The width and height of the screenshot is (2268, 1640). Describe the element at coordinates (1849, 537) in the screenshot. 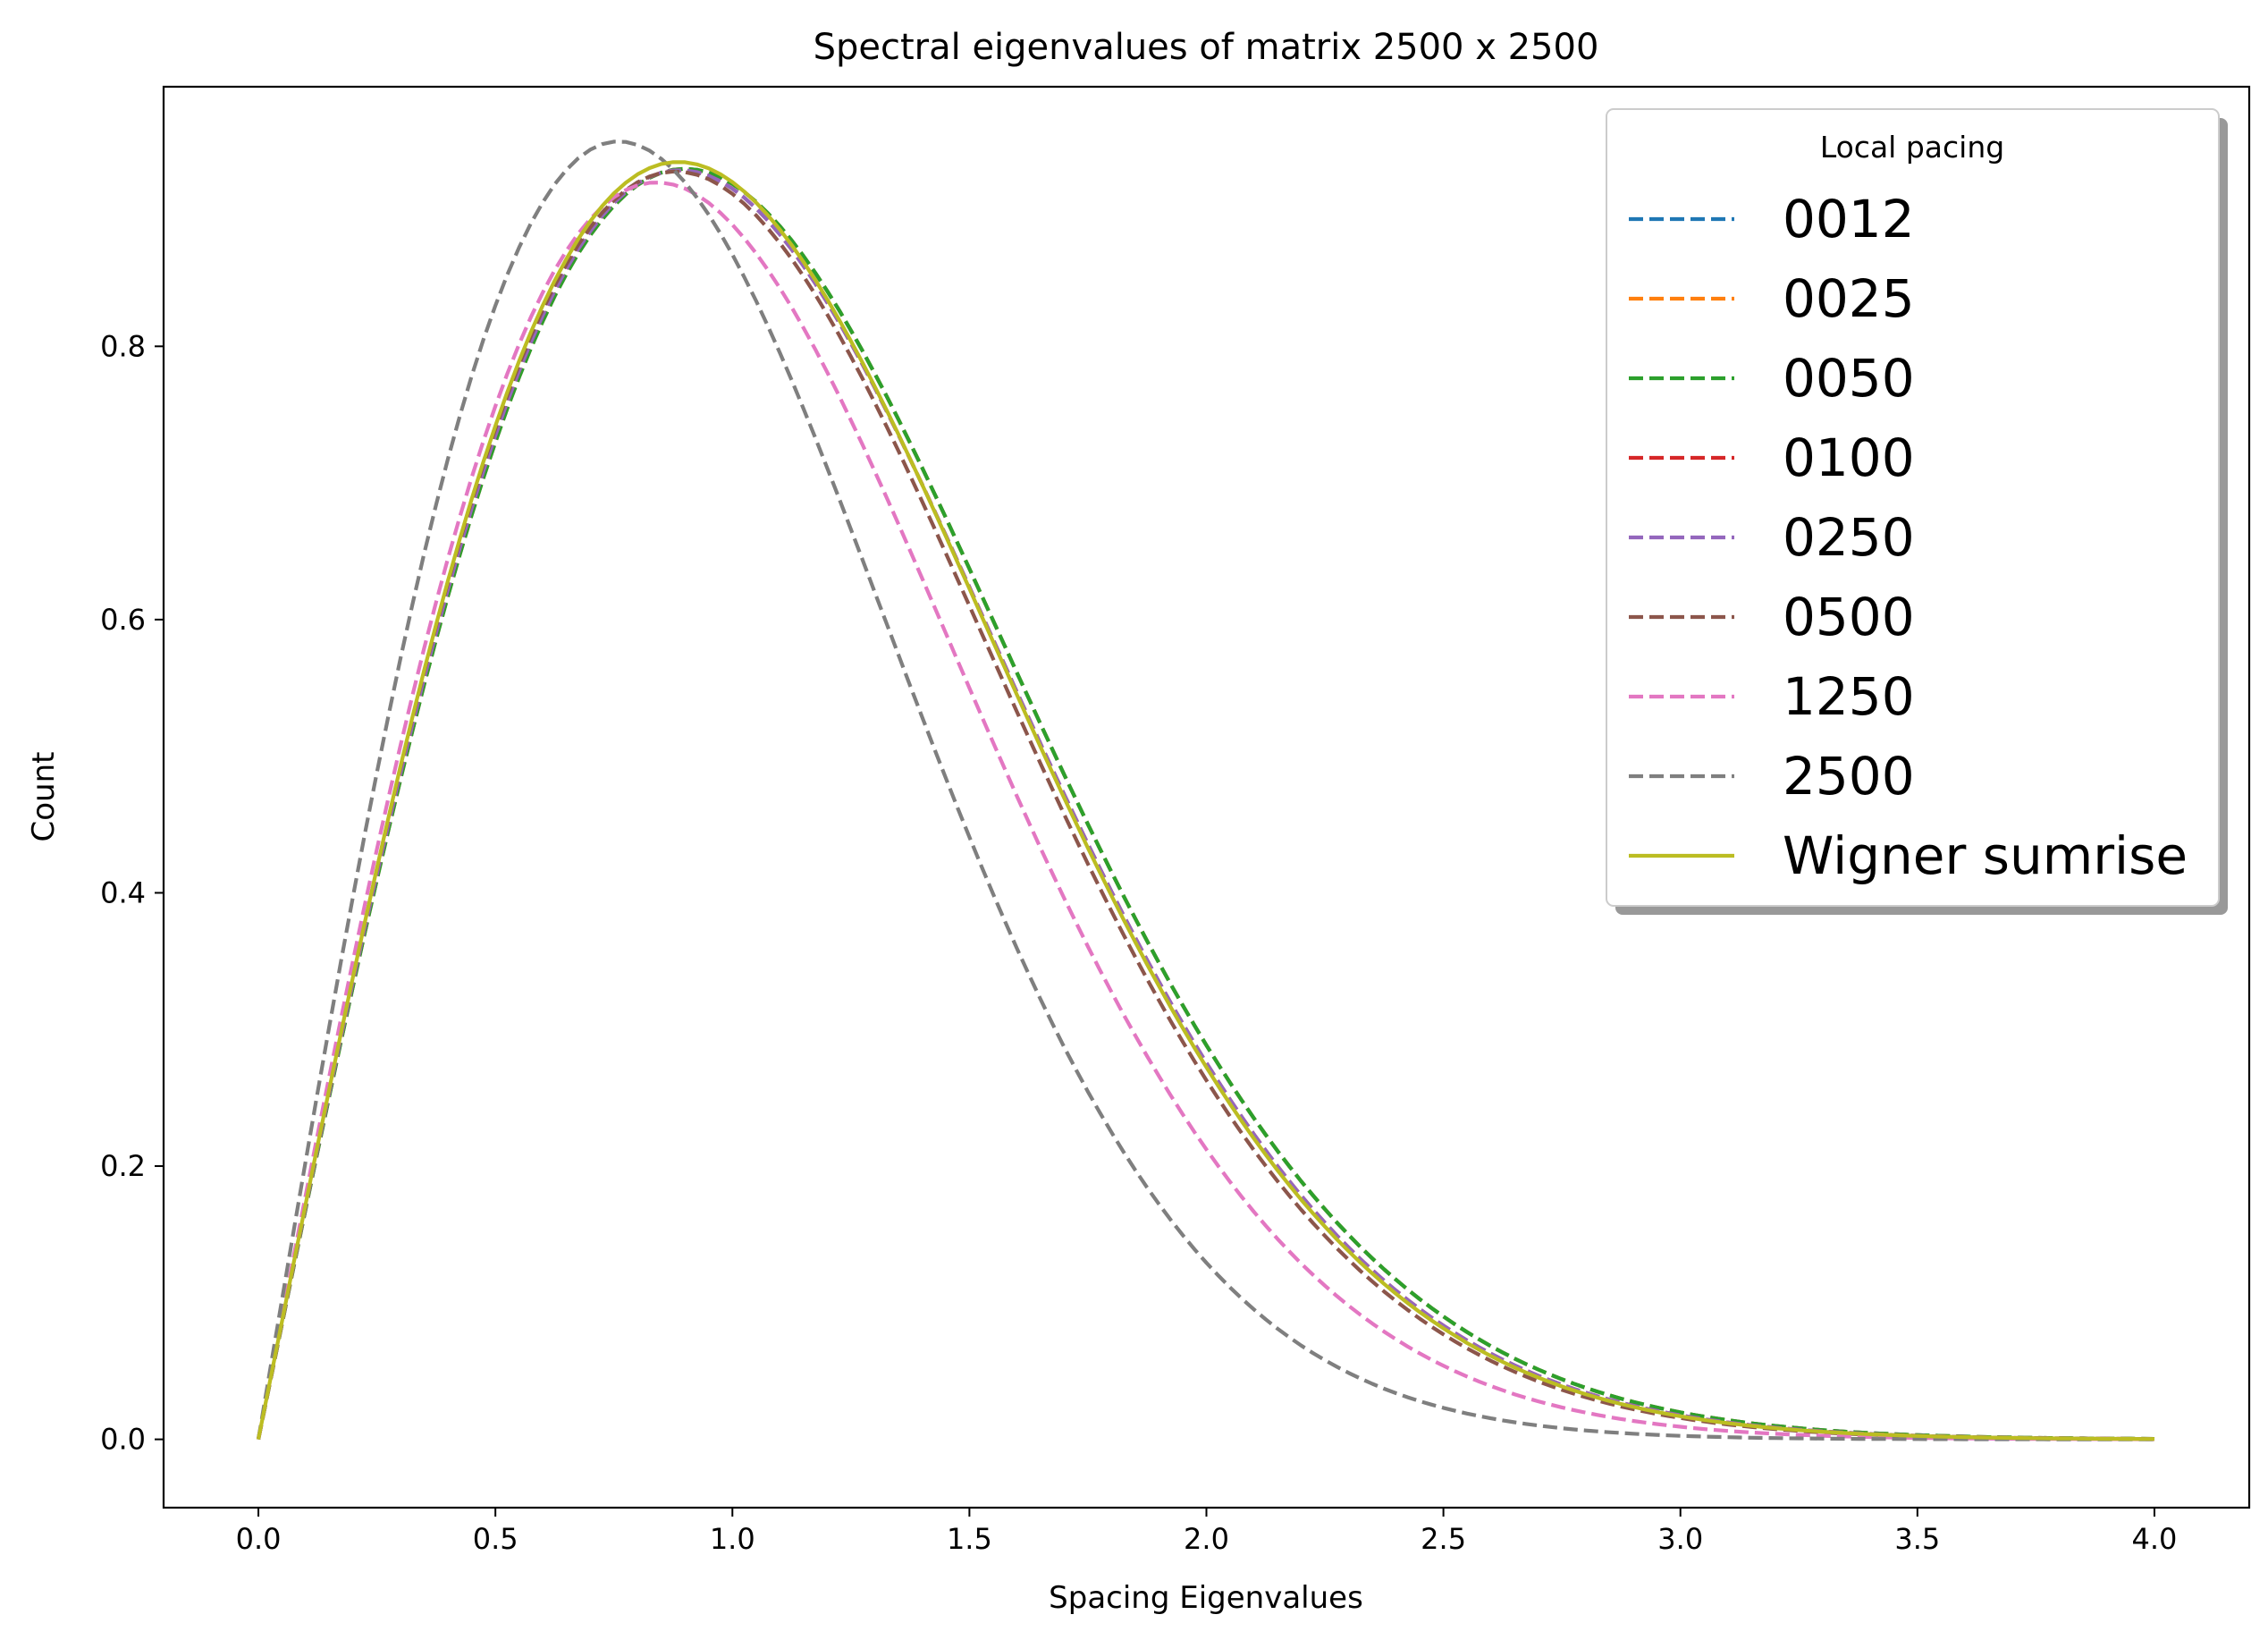

I see `legend-label: 0250` at that location.